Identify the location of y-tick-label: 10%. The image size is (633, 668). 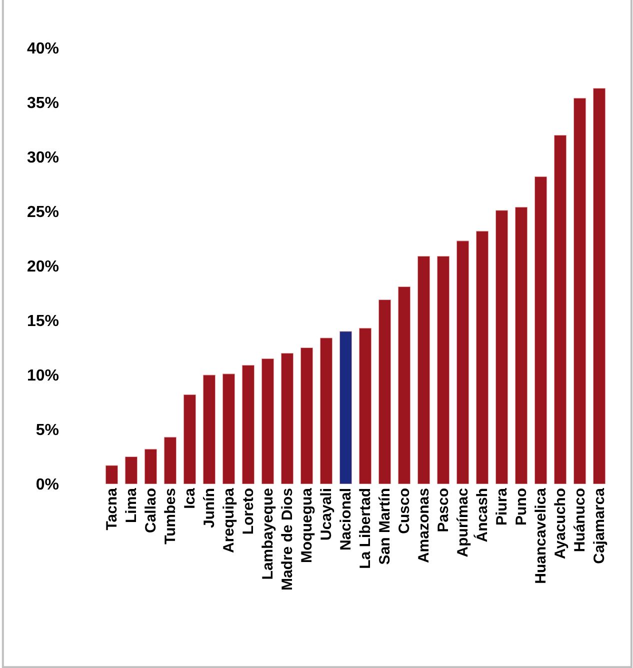
(42, 376).